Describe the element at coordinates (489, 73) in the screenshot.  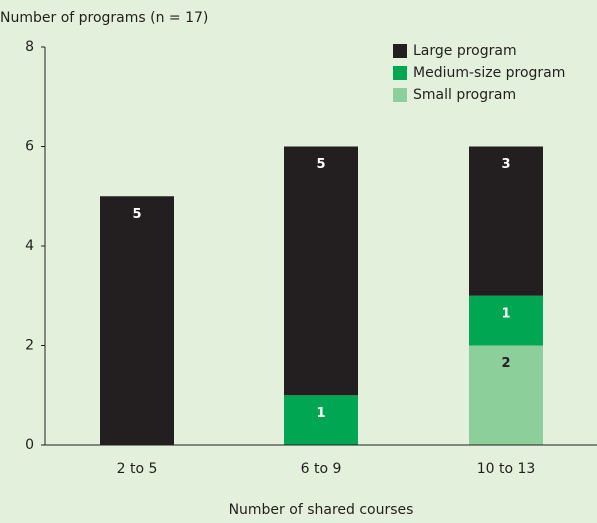
I see `legend-label: Medium-size program` at that location.